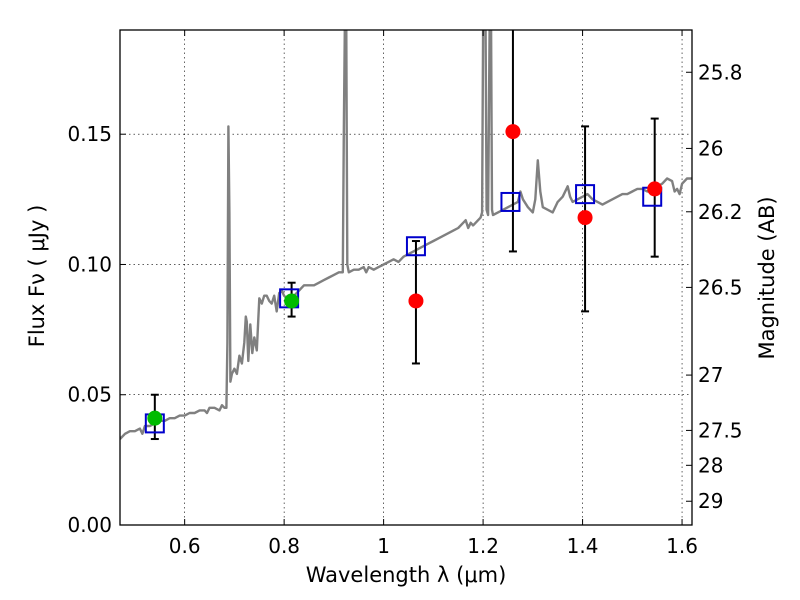 The image size is (800, 600). I want to click on x-tick-label: 1.6, so click(682, 546).